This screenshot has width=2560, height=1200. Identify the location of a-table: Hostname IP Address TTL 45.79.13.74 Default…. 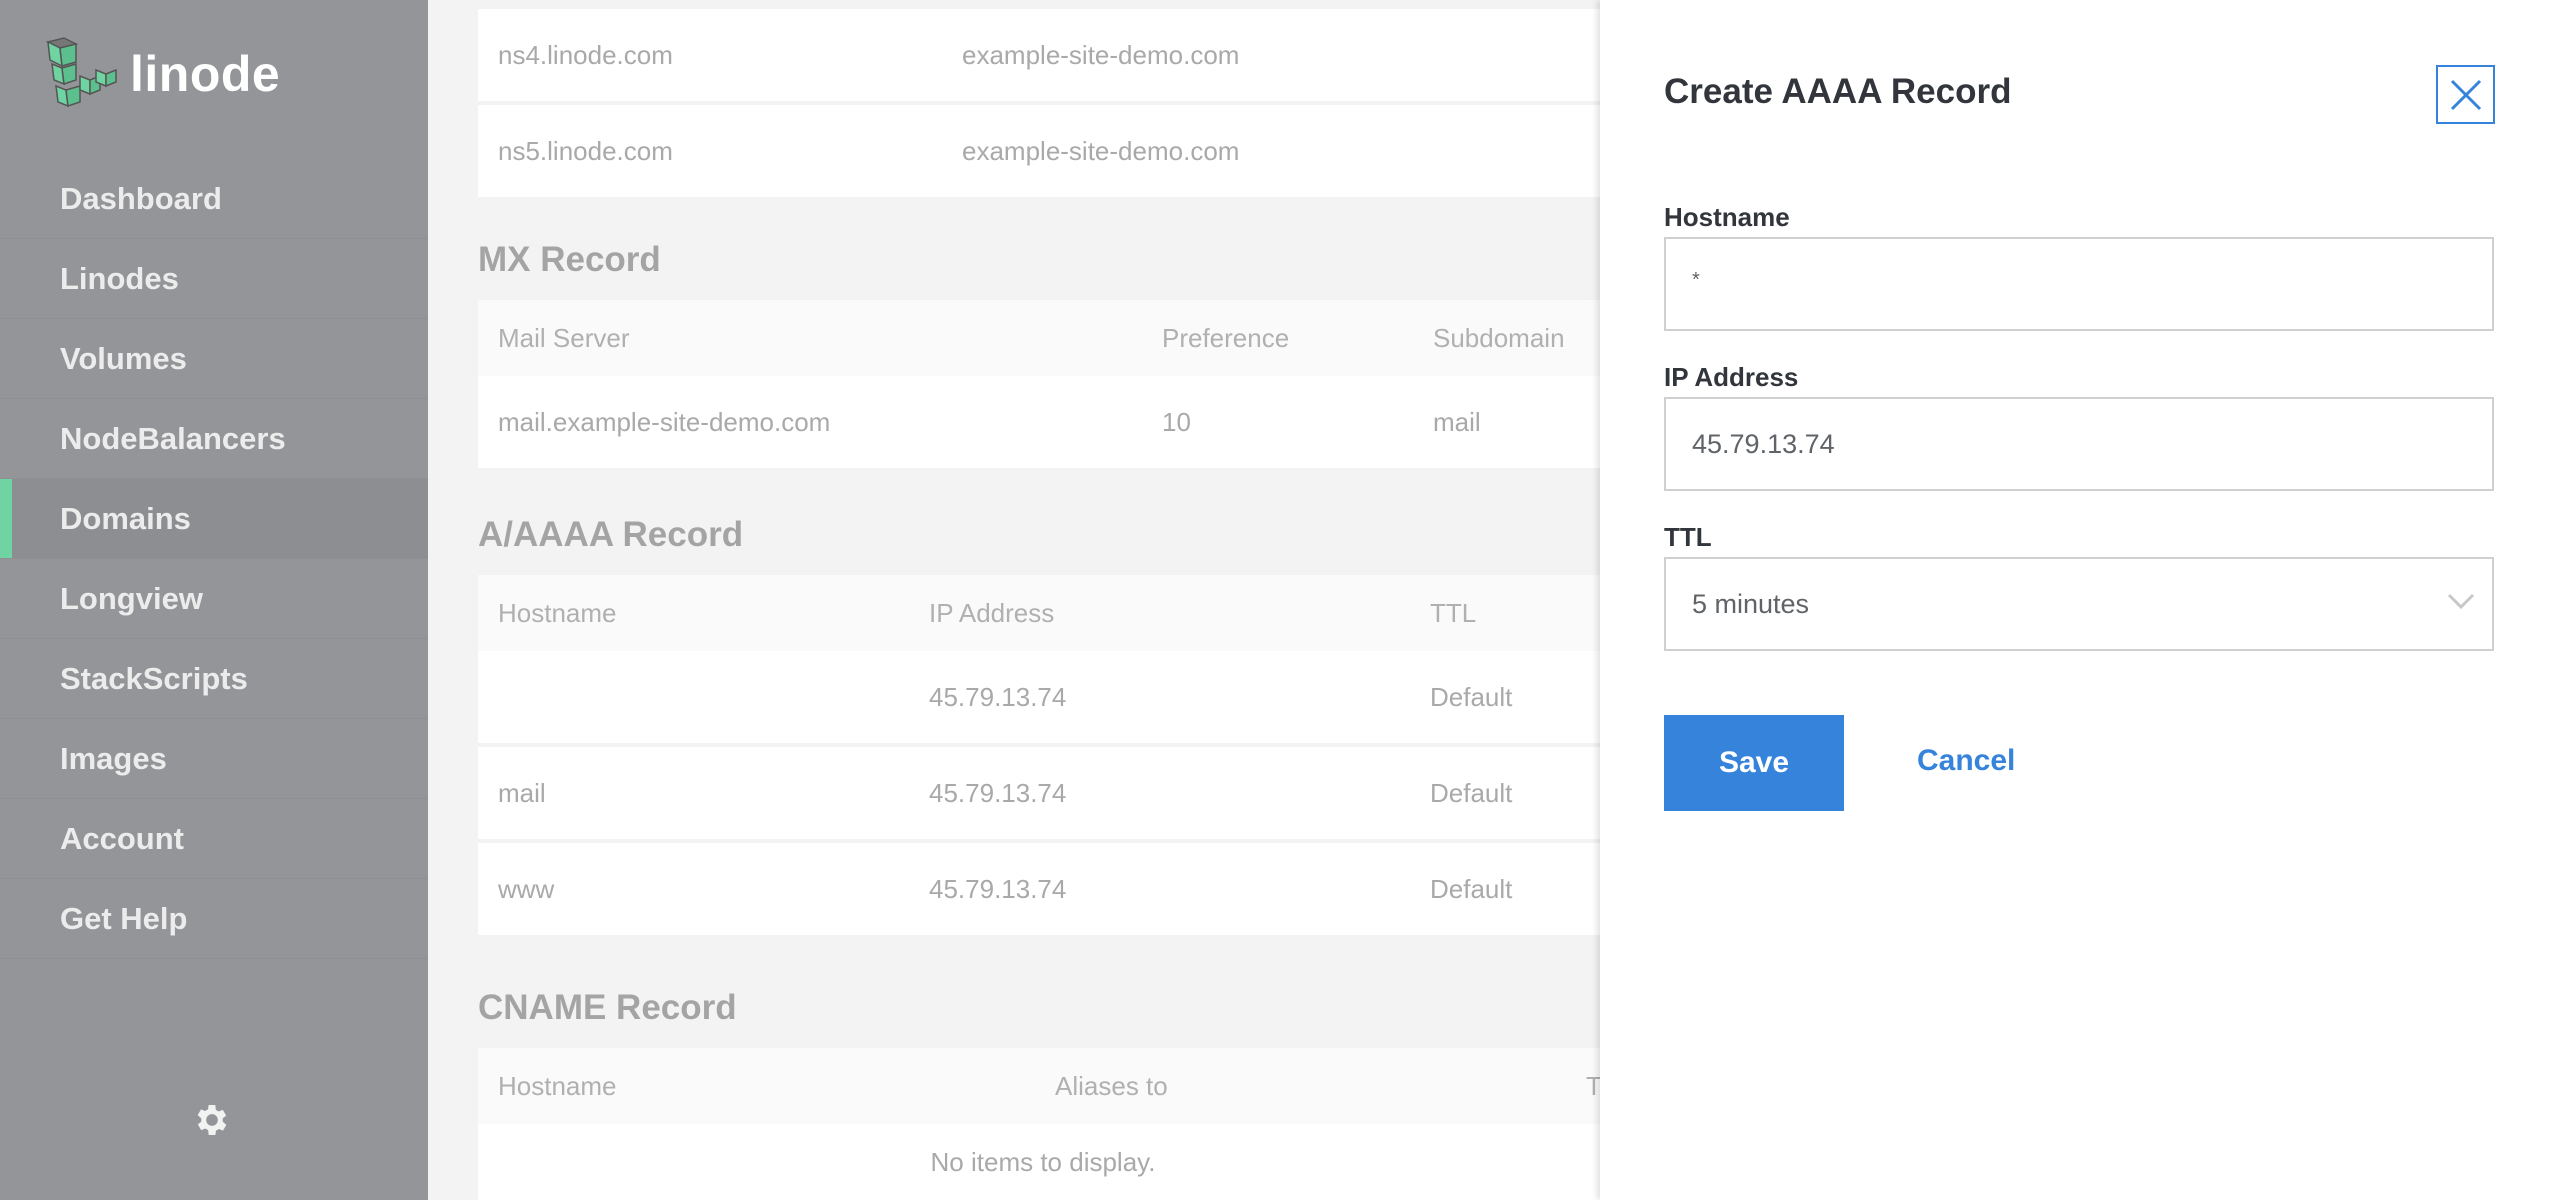
(1039, 757).